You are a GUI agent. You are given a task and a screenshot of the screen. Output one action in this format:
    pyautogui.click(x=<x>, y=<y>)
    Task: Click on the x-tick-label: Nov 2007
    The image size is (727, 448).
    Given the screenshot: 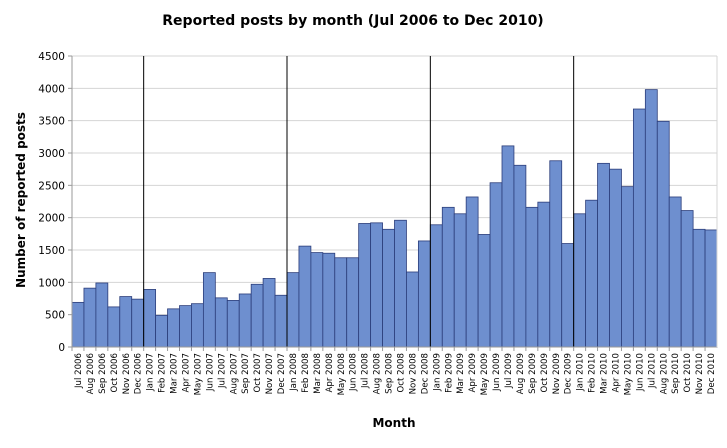 What is the action you would take?
    pyautogui.click(x=270, y=373)
    